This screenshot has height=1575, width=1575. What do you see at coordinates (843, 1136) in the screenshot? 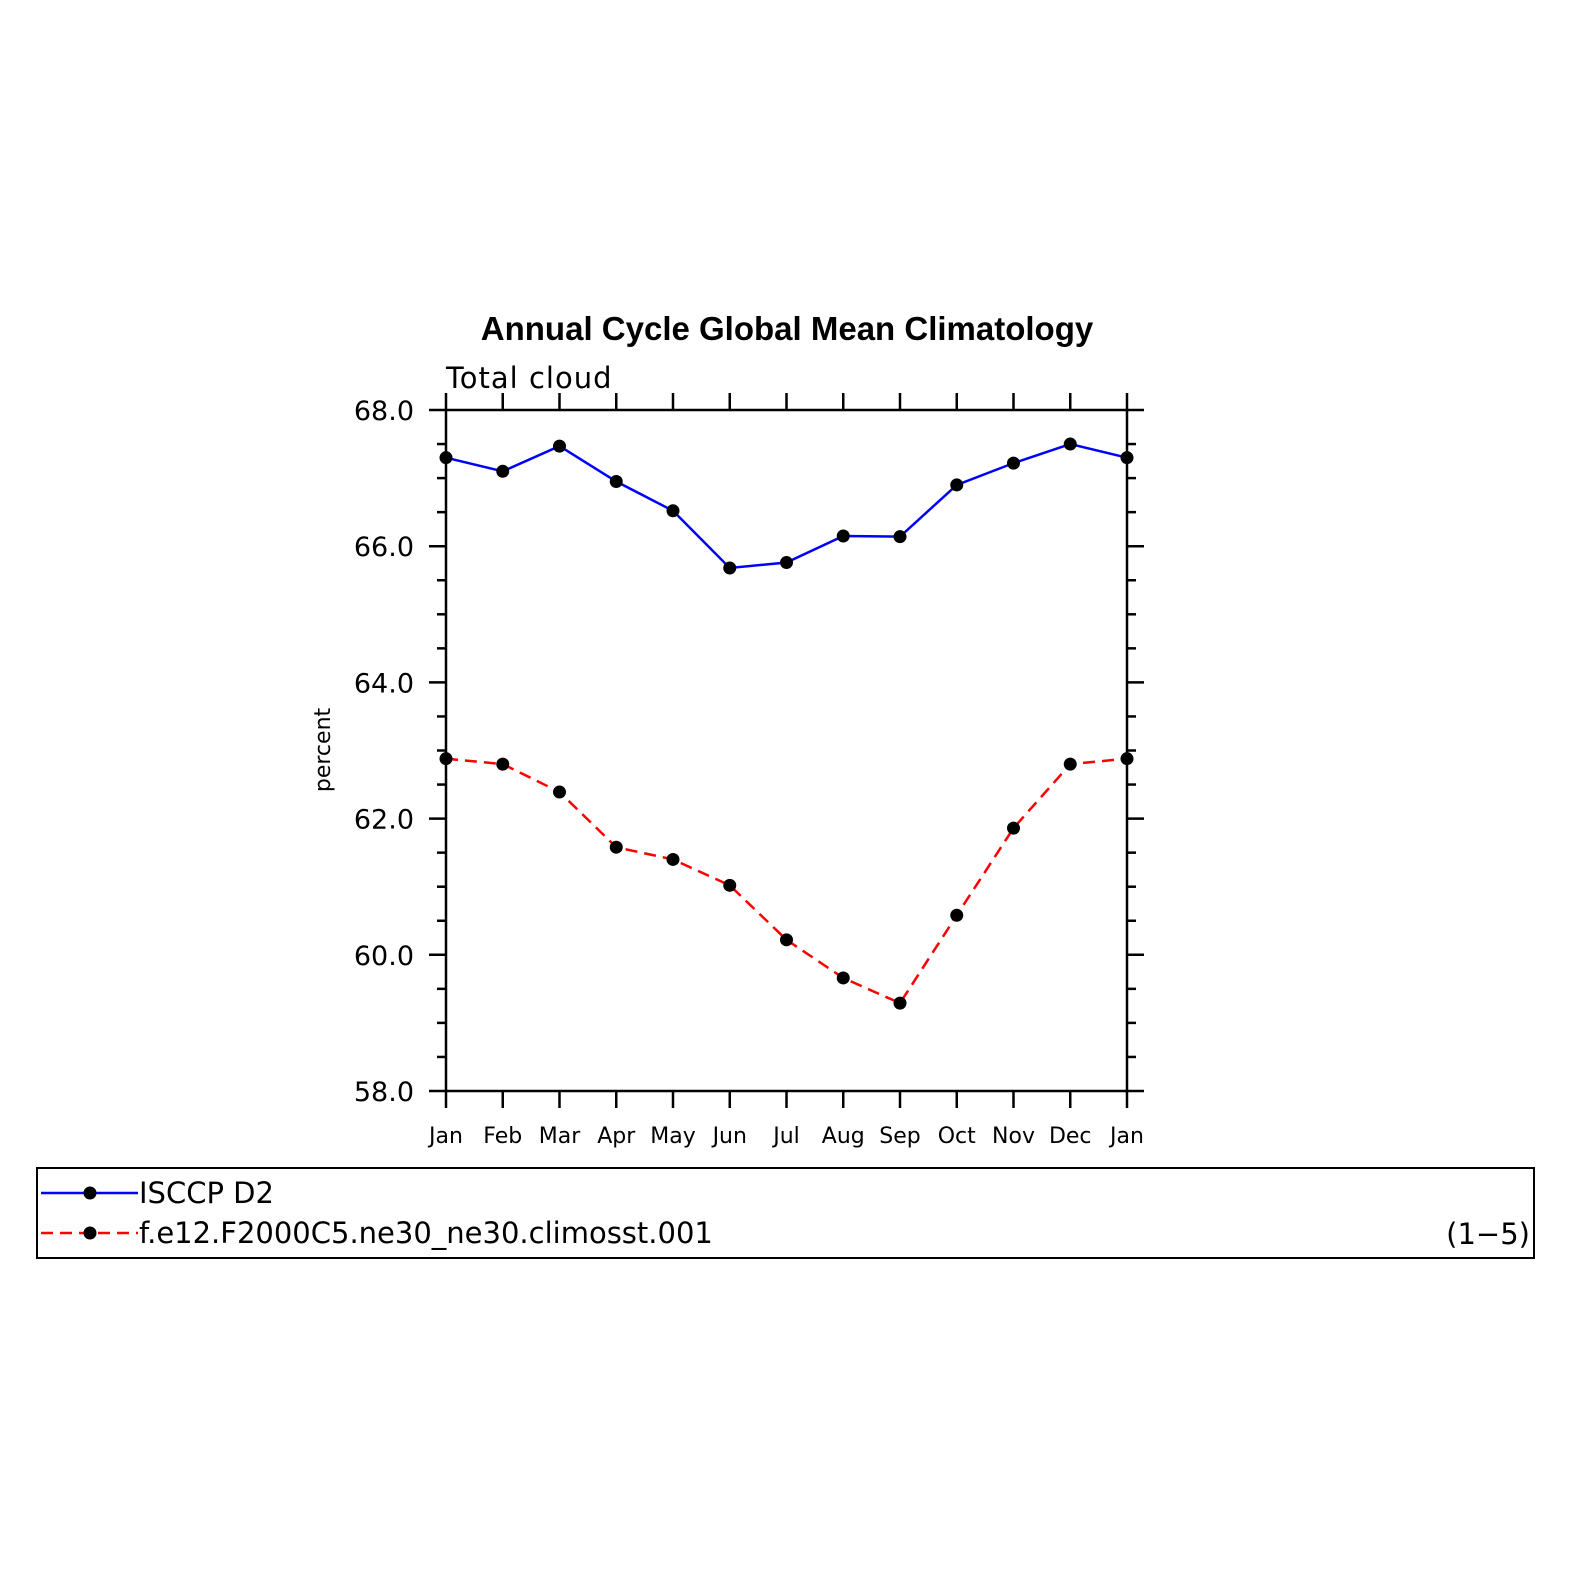
I see `x-tick-label: Aug` at bounding box center [843, 1136].